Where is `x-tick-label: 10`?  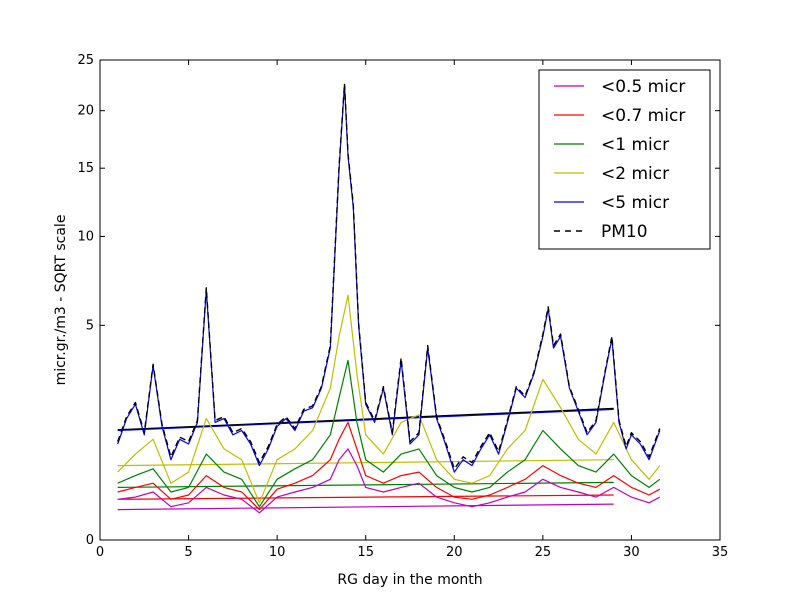
x-tick-label: 10 is located at coordinates (277, 552).